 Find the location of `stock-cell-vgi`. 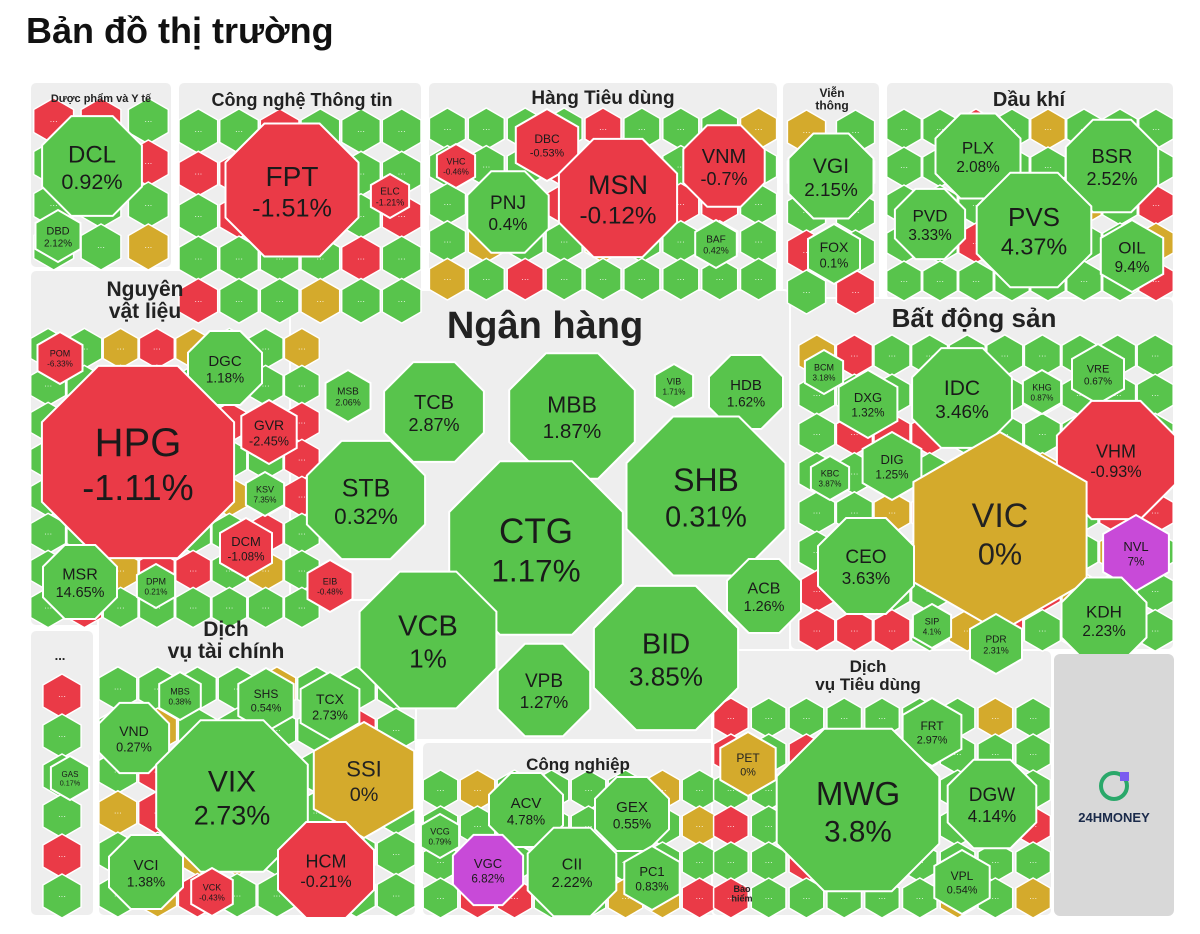

stock-cell-vgi is located at coordinates (831, 176).